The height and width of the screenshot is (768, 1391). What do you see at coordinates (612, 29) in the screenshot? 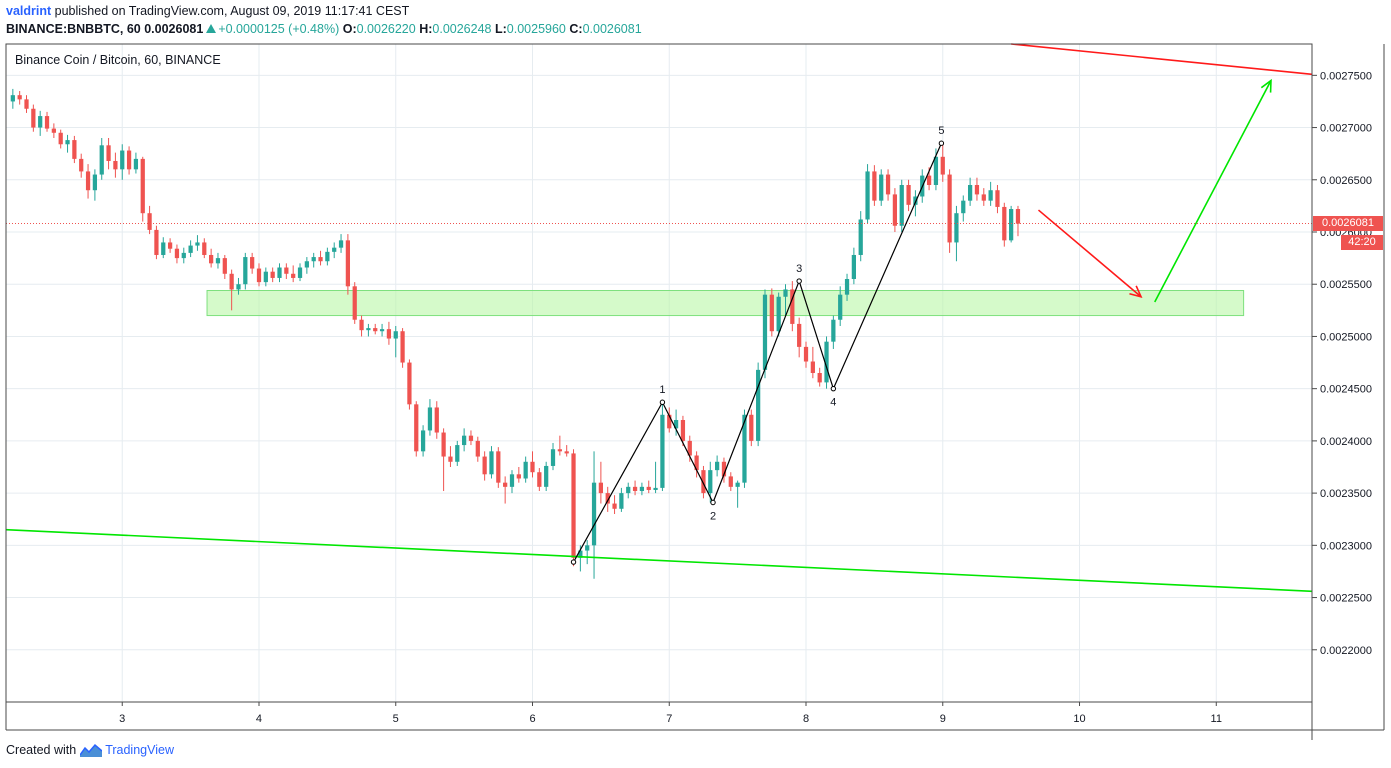
I see `close-value: 0.0026081` at bounding box center [612, 29].